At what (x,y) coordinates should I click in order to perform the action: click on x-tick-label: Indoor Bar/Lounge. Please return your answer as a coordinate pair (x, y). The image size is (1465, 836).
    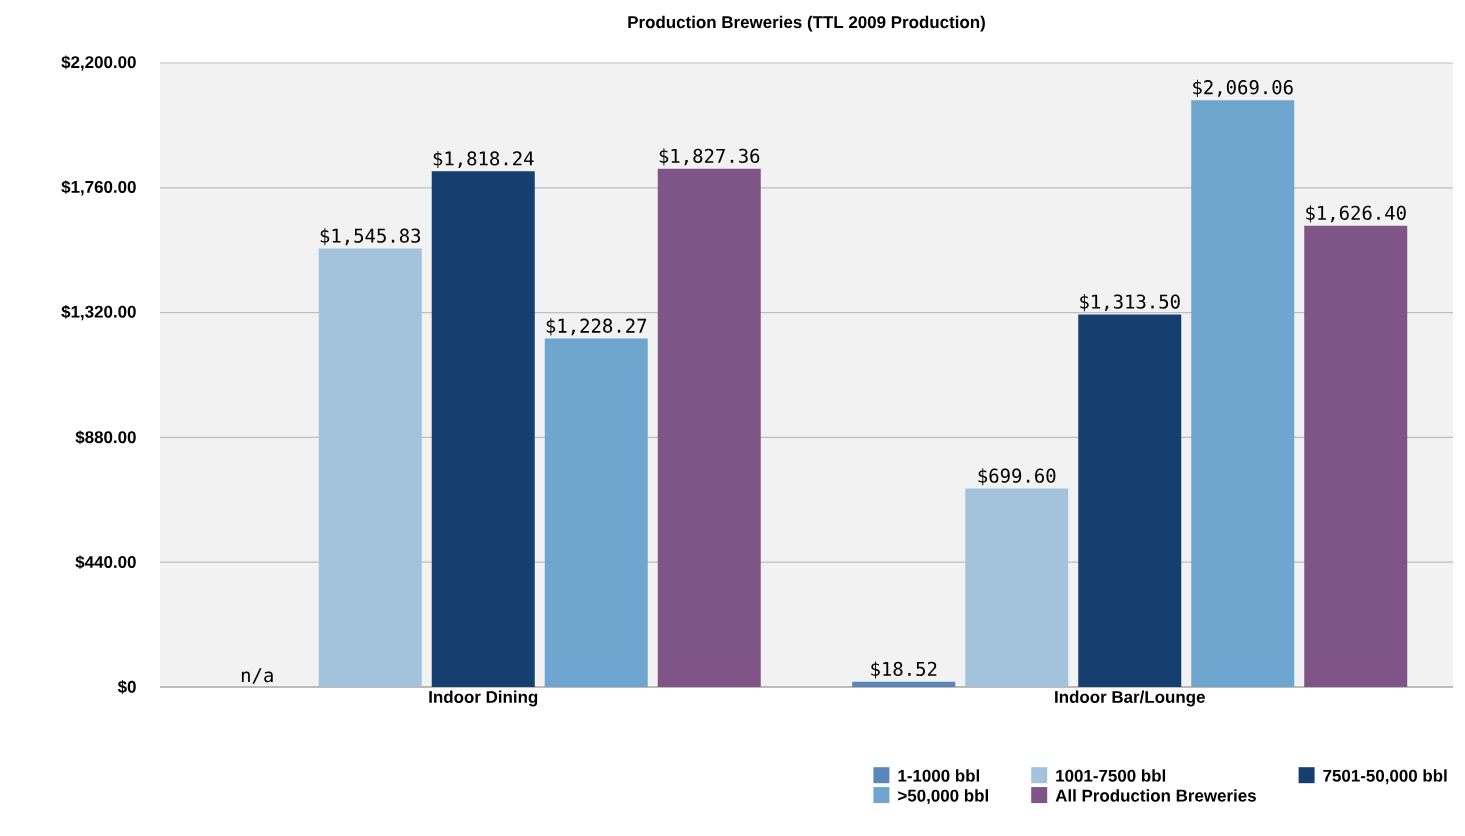
    Looking at the image, I should click on (1130, 698).